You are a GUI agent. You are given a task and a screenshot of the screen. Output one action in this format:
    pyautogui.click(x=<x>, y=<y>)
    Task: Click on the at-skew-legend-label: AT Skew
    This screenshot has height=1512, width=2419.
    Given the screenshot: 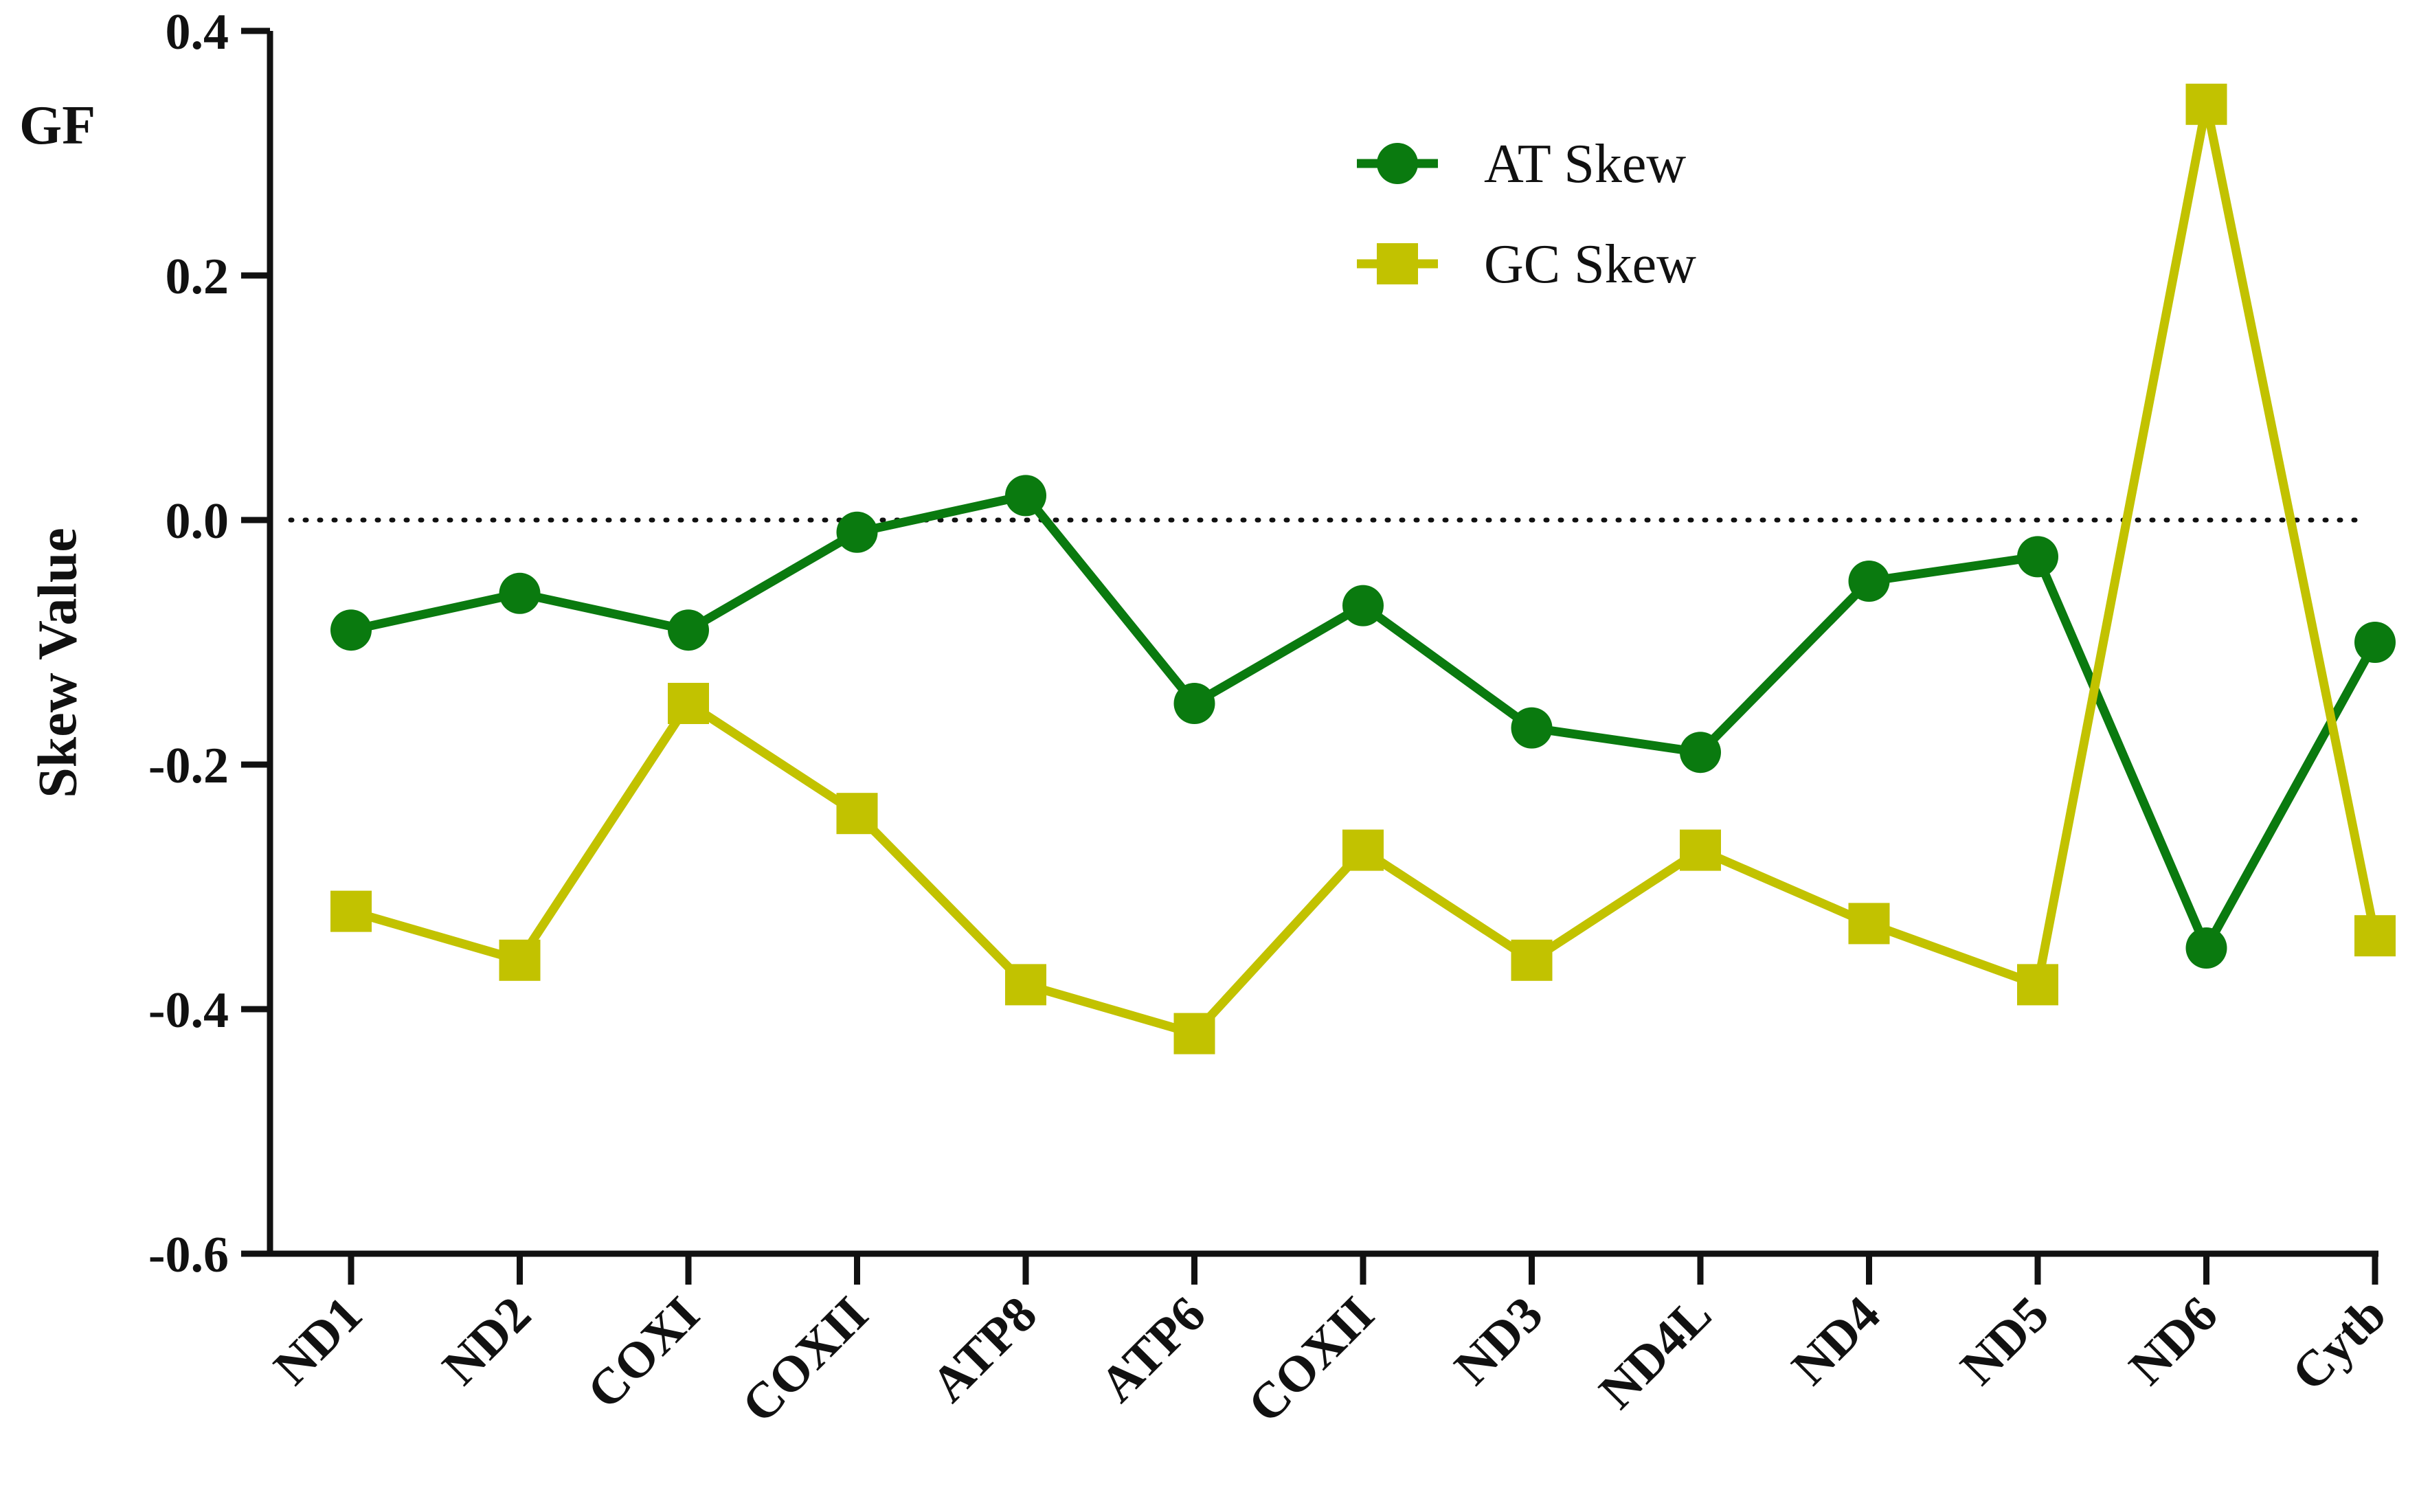 What is the action you would take?
    pyautogui.click(x=1585, y=164)
    